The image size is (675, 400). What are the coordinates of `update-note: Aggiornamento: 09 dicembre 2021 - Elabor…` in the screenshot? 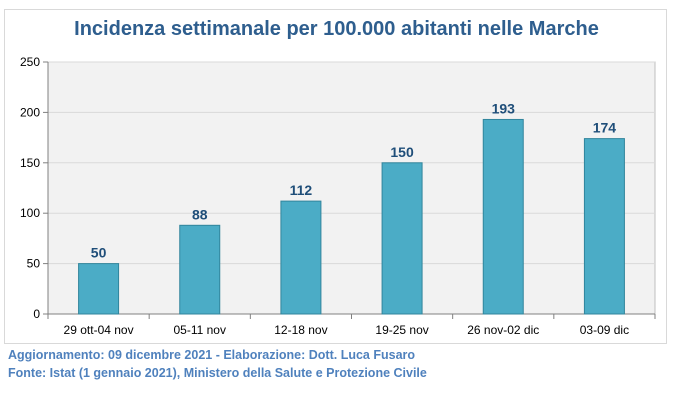 It's located at (212, 355).